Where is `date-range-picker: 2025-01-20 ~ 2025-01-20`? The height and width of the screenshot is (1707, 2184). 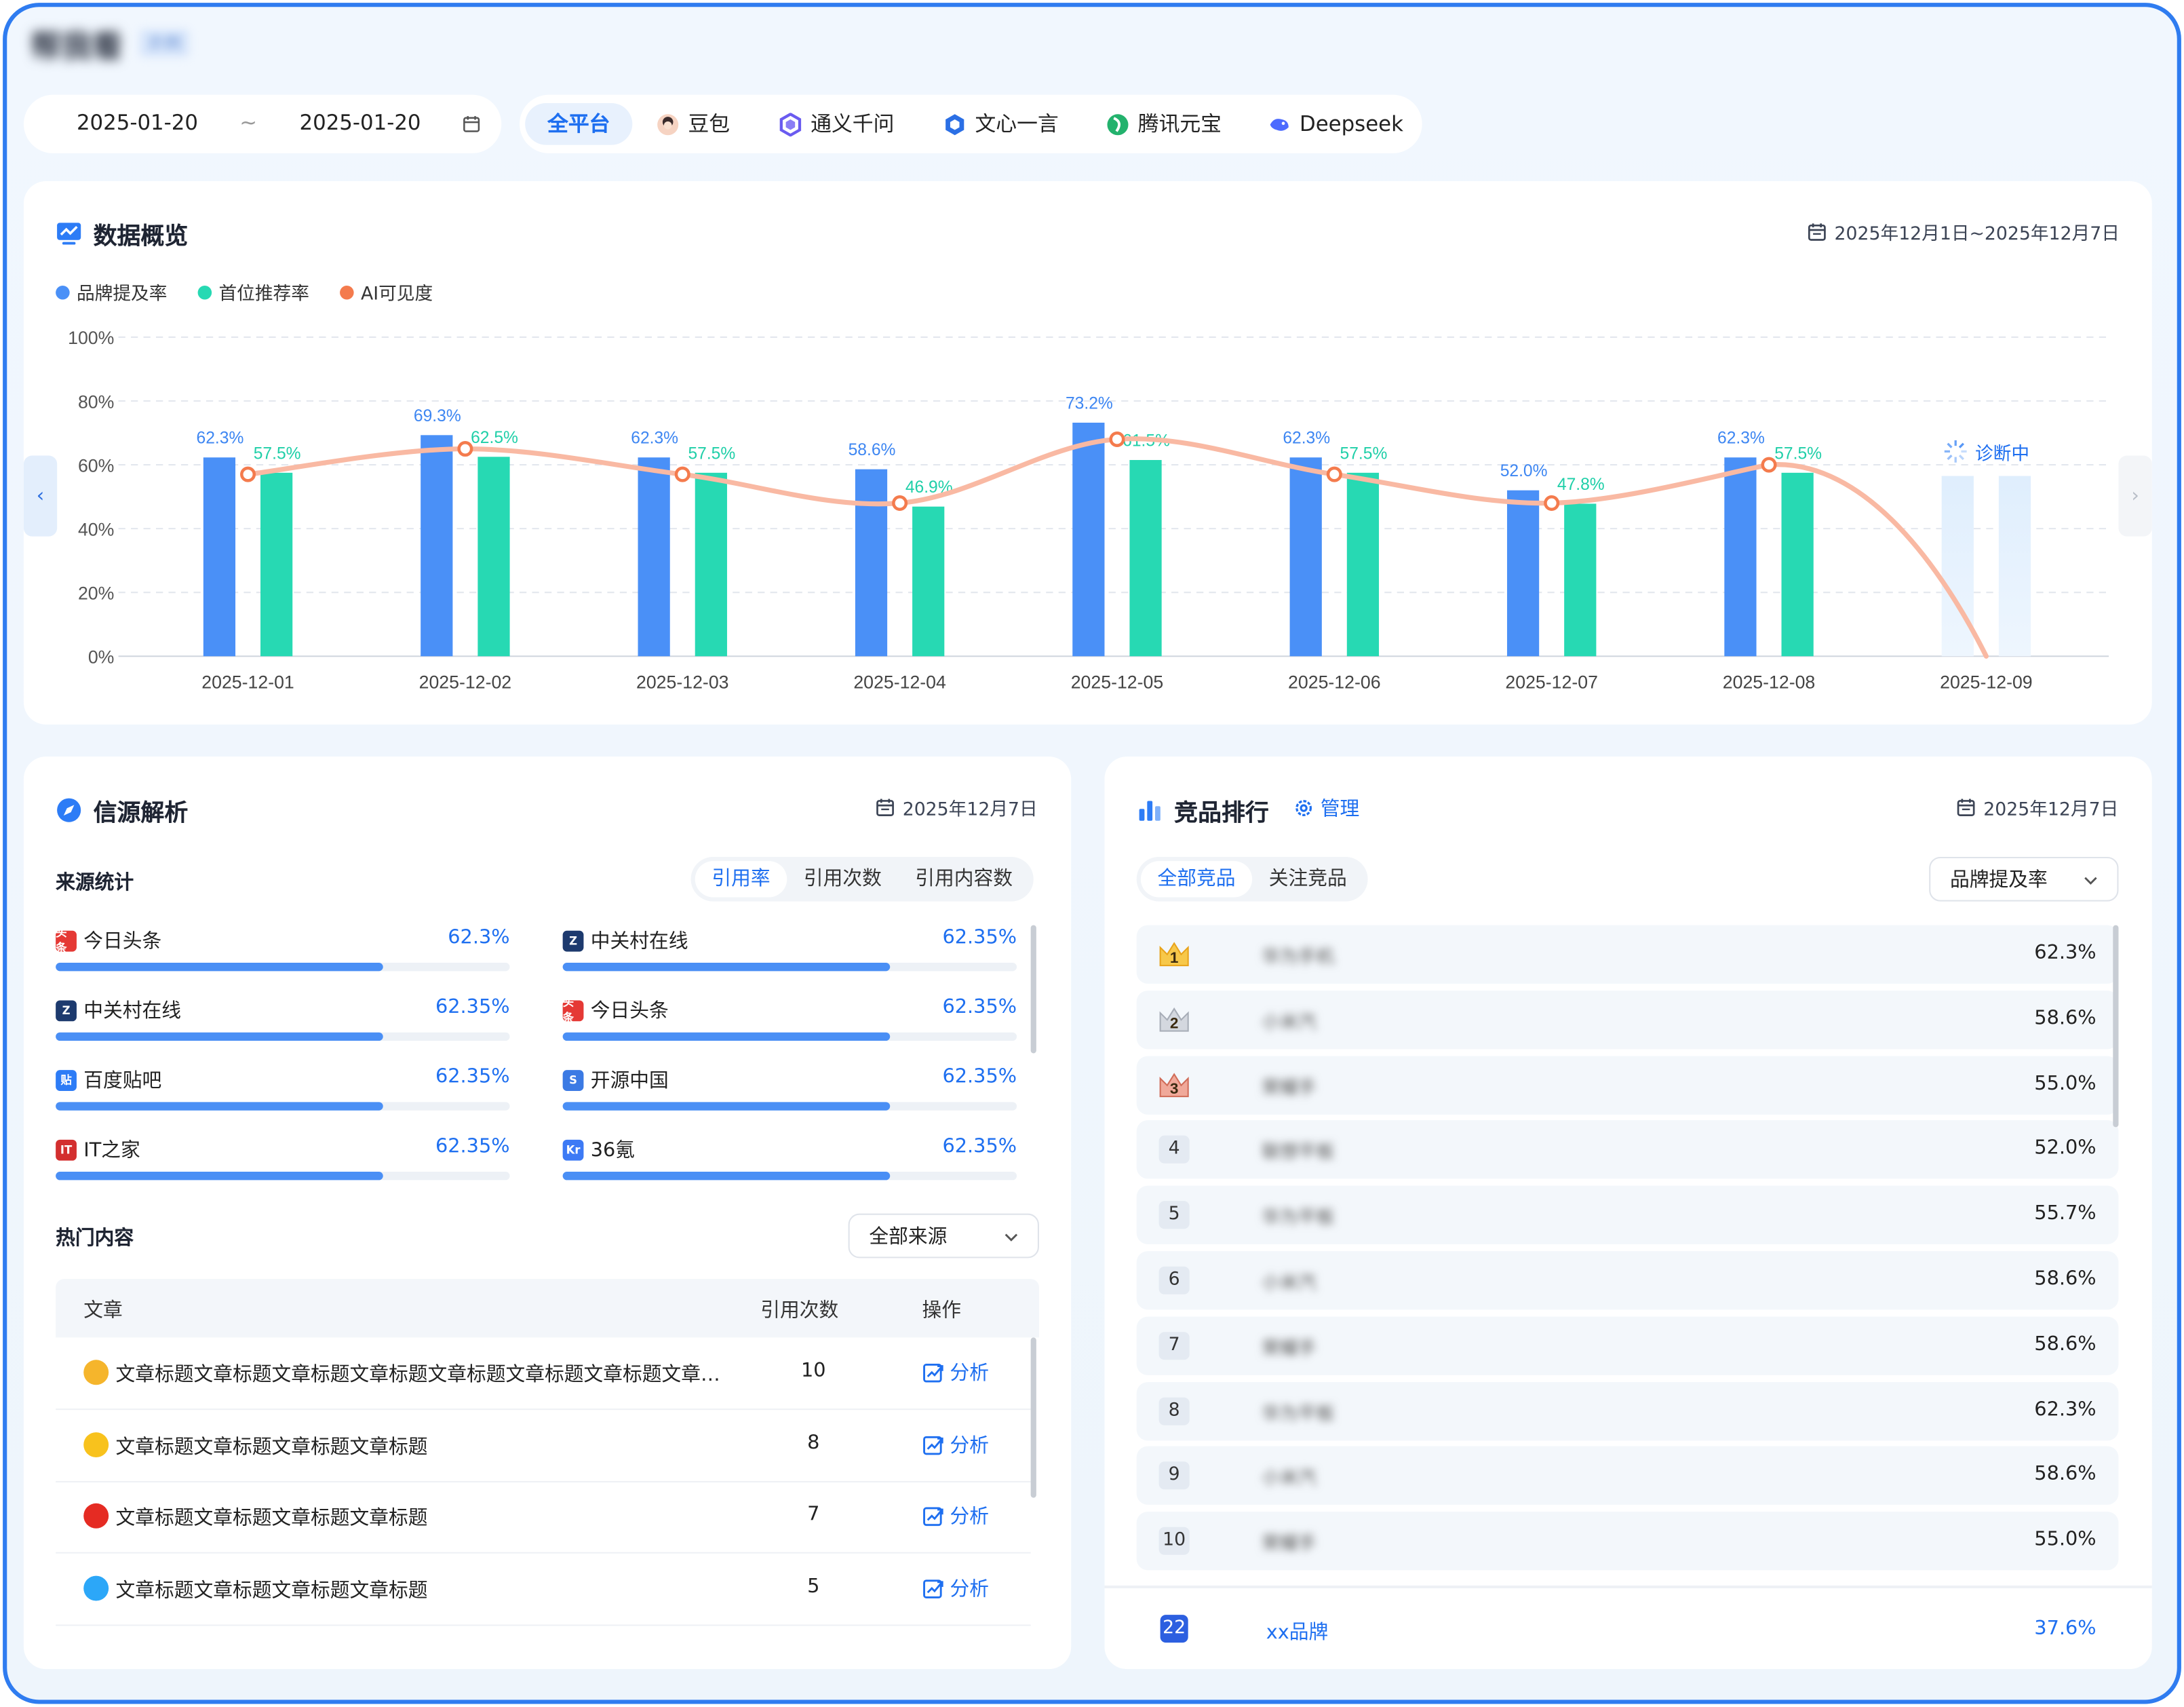
date-range-picker: 2025-01-20 ~ 2025-01-20 is located at coordinates (262, 123).